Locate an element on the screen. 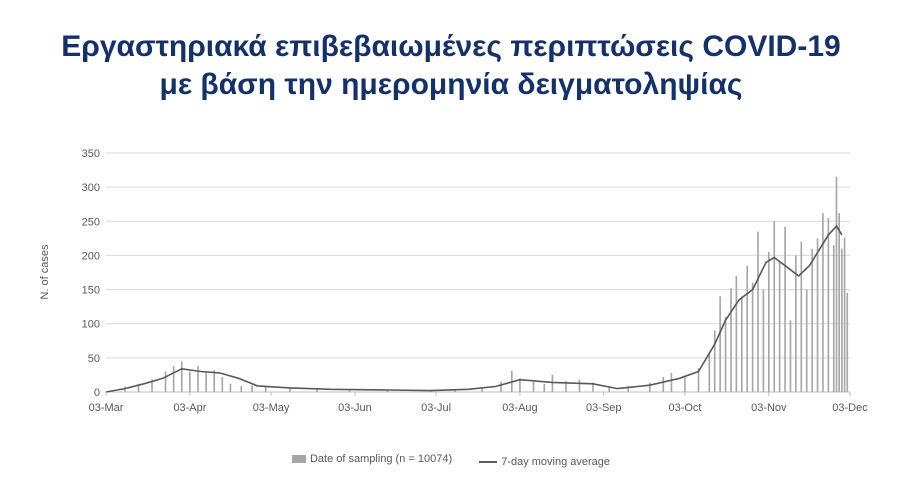 The height and width of the screenshot is (493, 902). legend-bars-label: Date of sampling (n = 10074) is located at coordinates (381, 459).